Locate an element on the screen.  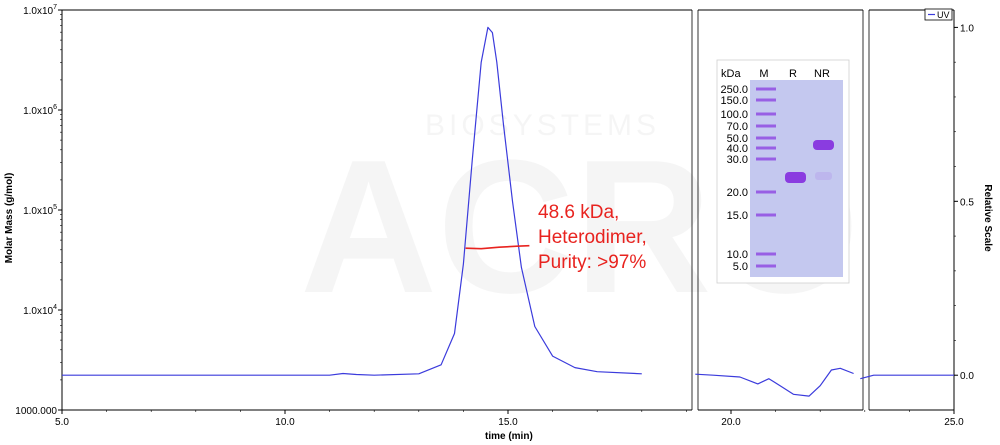
x-tick-label: 15.0 is located at coordinates (508, 422).